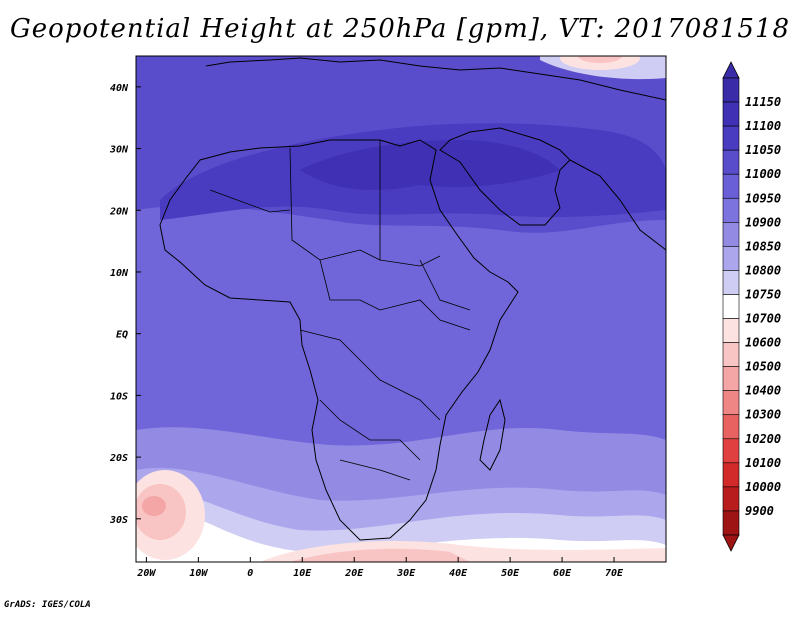 This screenshot has height=618, width=800. Describe the element at coordinates (763, 415) in the screenshot. I see `colorbar-label: 10300` at that location.